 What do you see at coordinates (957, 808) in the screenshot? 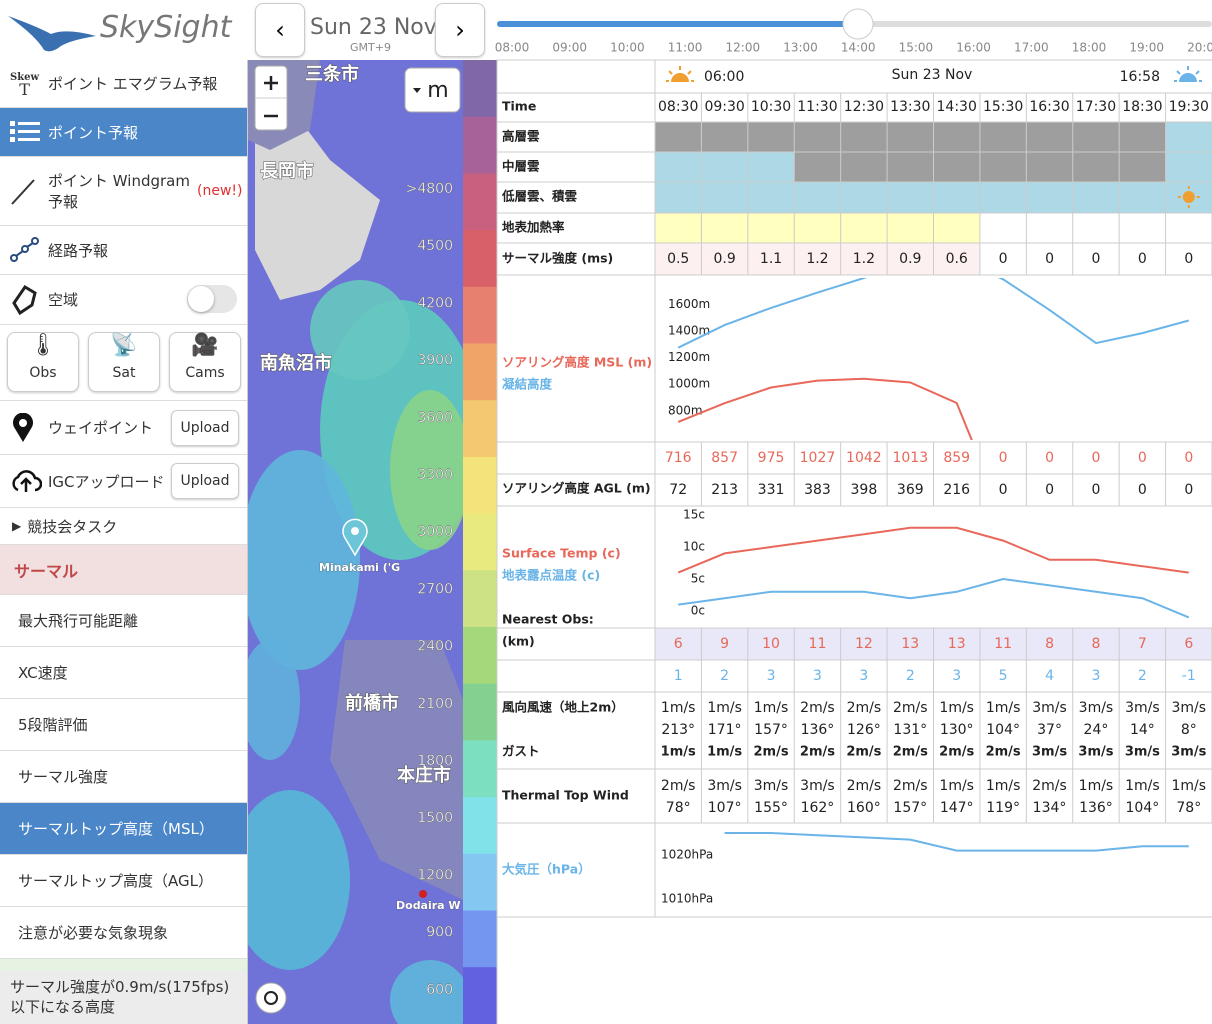
I see `ttw-dir: 147°` at bounding box center [957, 808].